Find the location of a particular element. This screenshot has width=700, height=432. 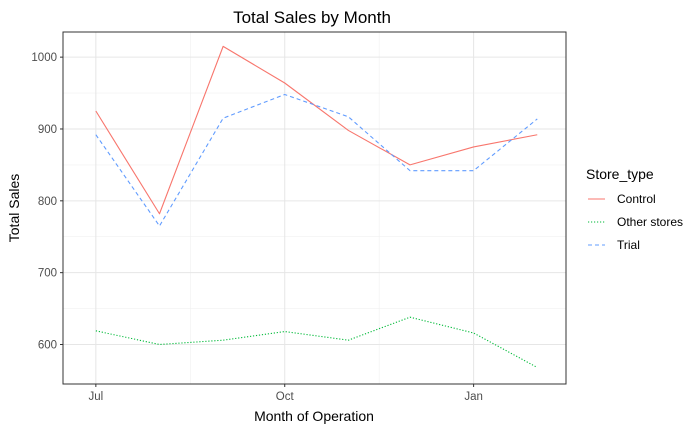

x-tick-label: Oct is located at coordinates (285, 397).